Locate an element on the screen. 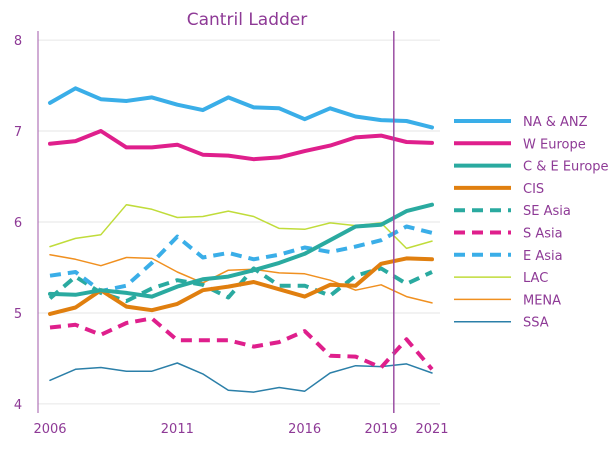  series-line-na-anz is located at coordinates (241, 108).